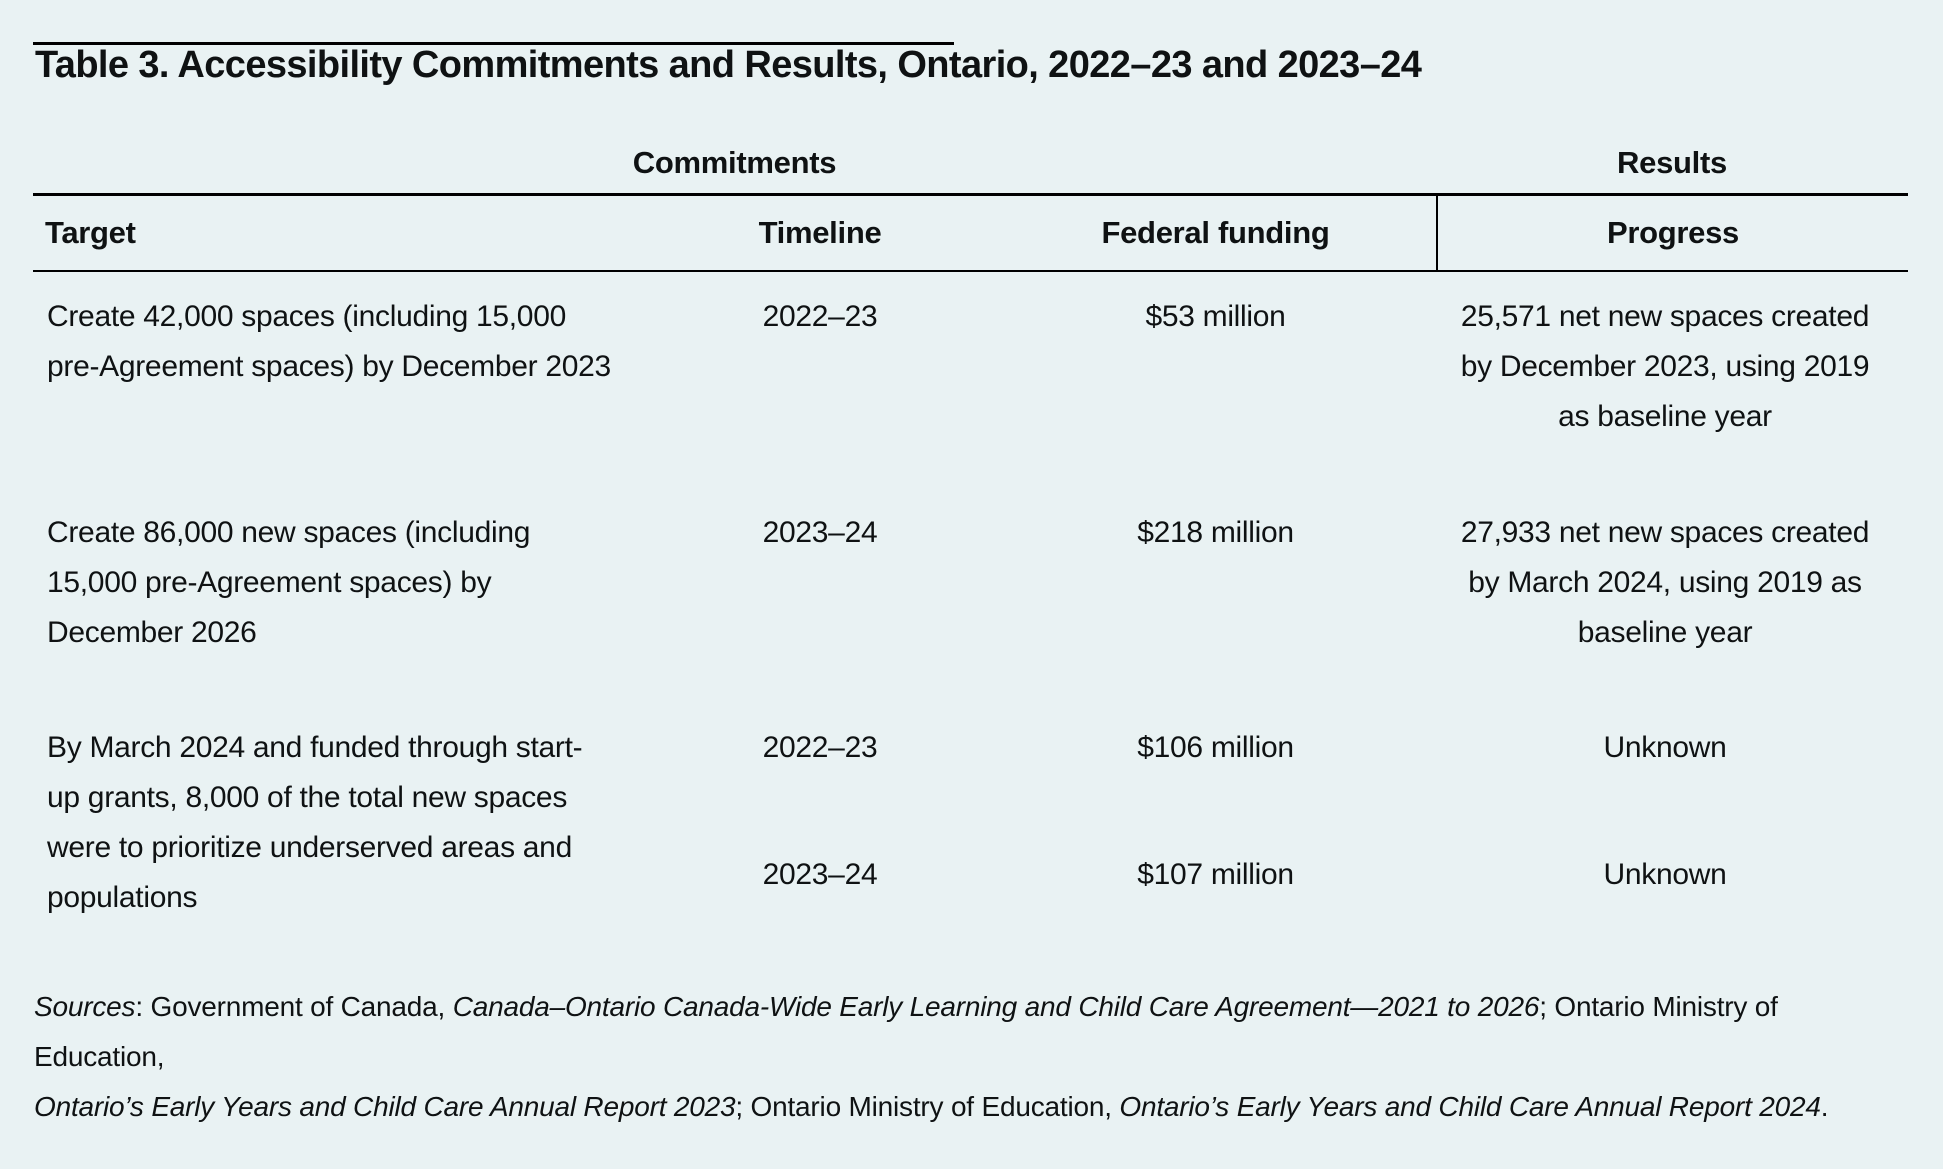 Image resolution: width=1943 pixels, height=1169 pixels. I want to click on cell-timeline: 2022–23 2023–24, so click(820, 811).